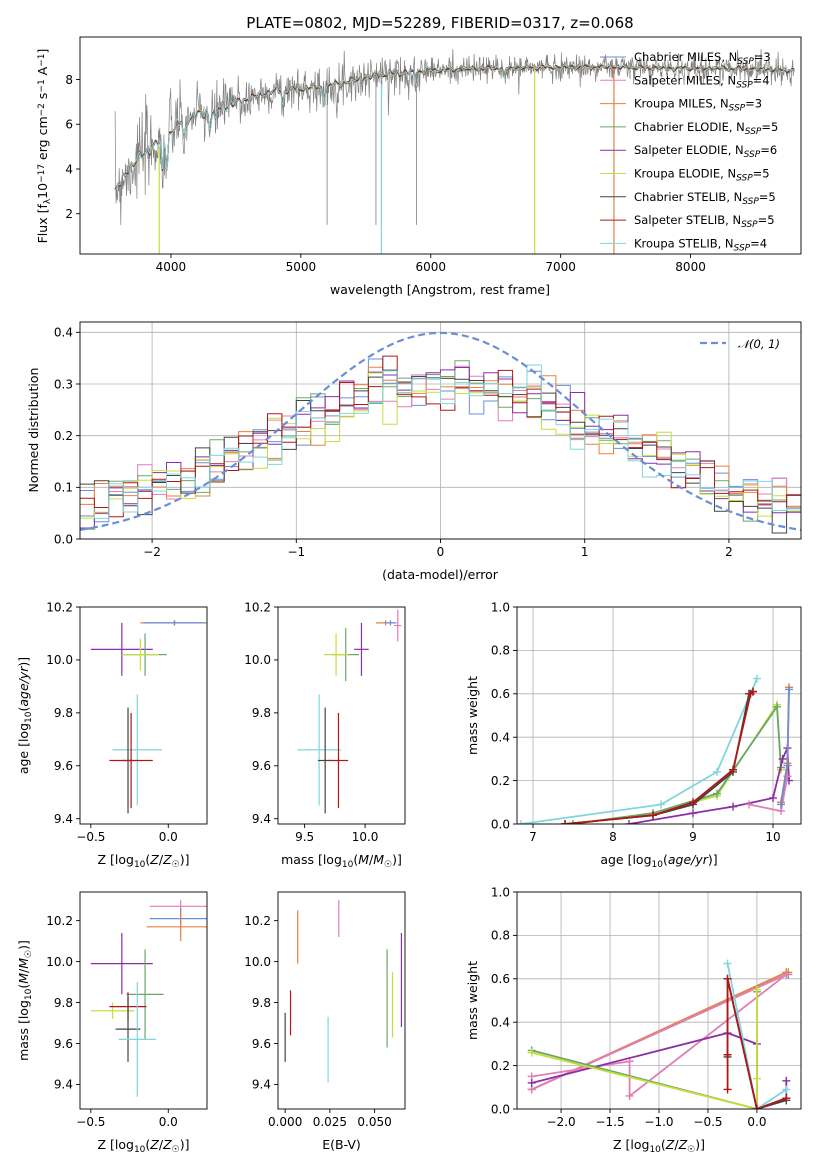  I want to click on x-tick-label: 0.0, so click(168, 837).